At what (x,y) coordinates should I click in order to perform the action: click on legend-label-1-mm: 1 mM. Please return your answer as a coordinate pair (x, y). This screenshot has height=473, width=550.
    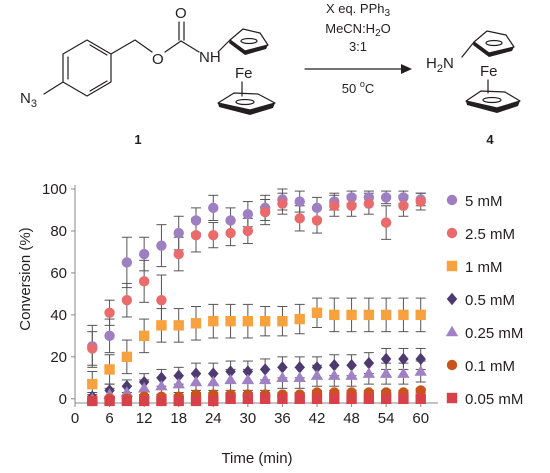
    Looking at the image, I should click on (484, 267).